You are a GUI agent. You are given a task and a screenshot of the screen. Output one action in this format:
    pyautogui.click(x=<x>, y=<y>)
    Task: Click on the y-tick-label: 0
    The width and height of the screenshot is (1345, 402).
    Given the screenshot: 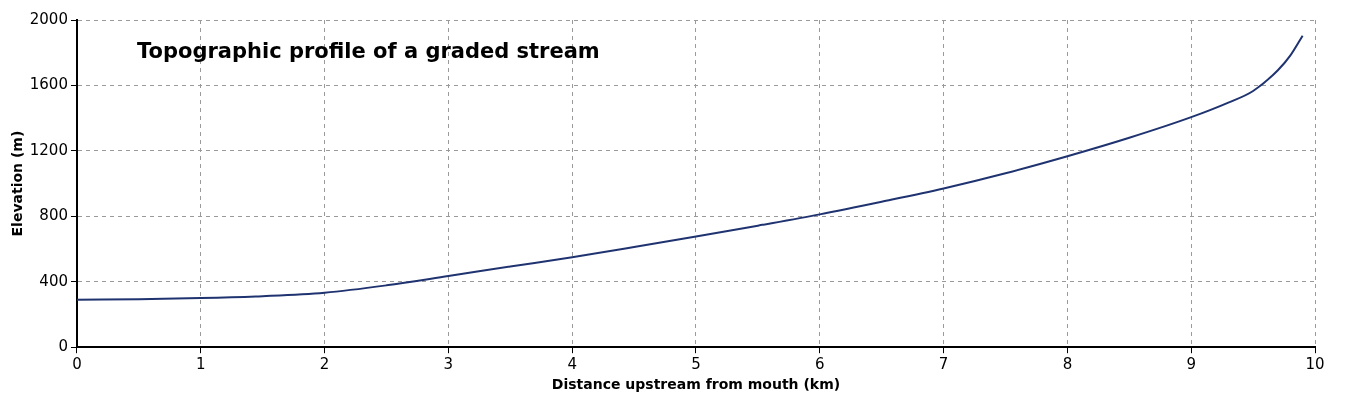 What is the action you would take?
    pyautogui.click(x=63, y=346)
    